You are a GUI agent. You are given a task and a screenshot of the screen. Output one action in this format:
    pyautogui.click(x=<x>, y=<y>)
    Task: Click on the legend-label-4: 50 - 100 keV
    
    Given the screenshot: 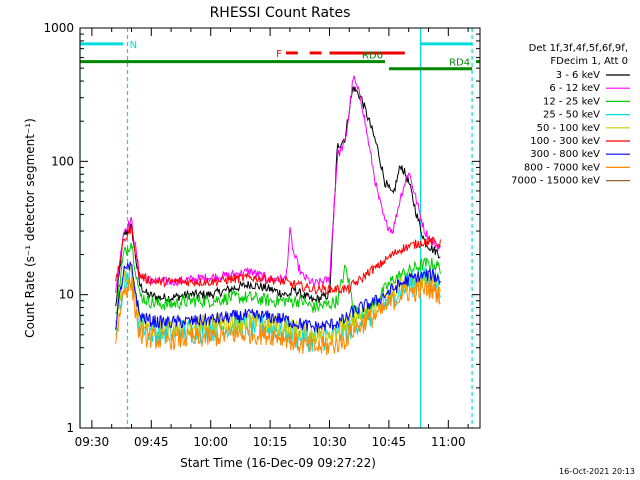 What is the action you would take?
    pyautogui.click(x=569, y=128)
    